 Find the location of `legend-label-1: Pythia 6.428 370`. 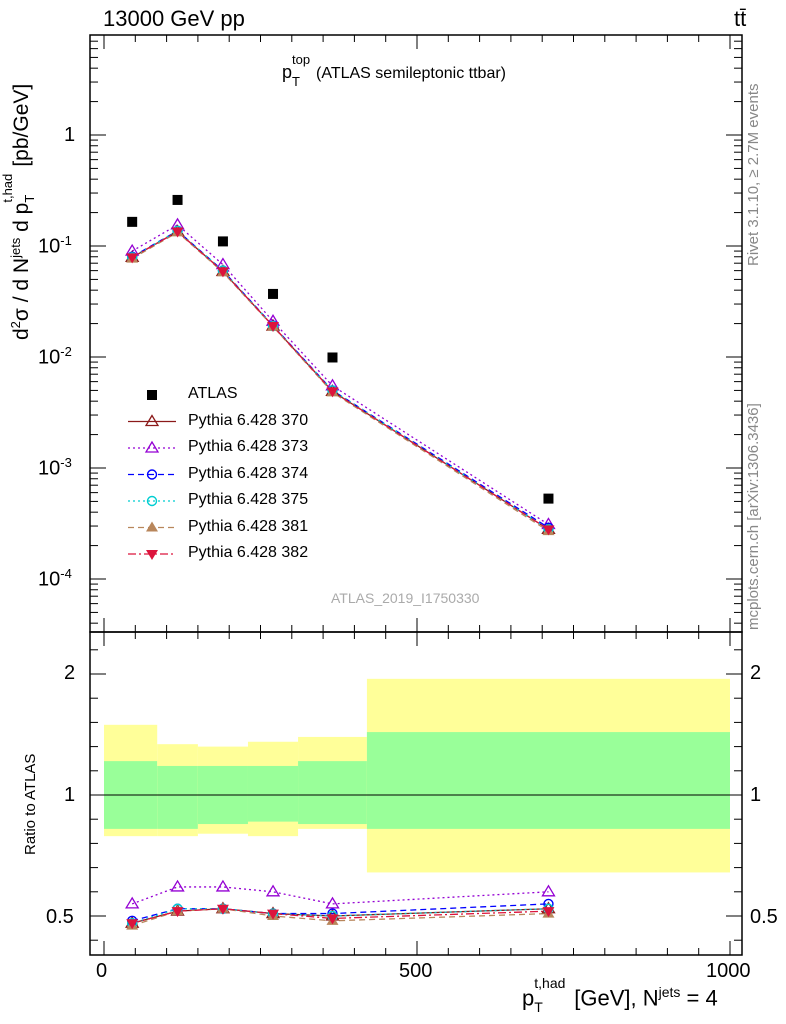

legend-label-1: Pythia 6.428 370 is located at coordinates (248, 420).